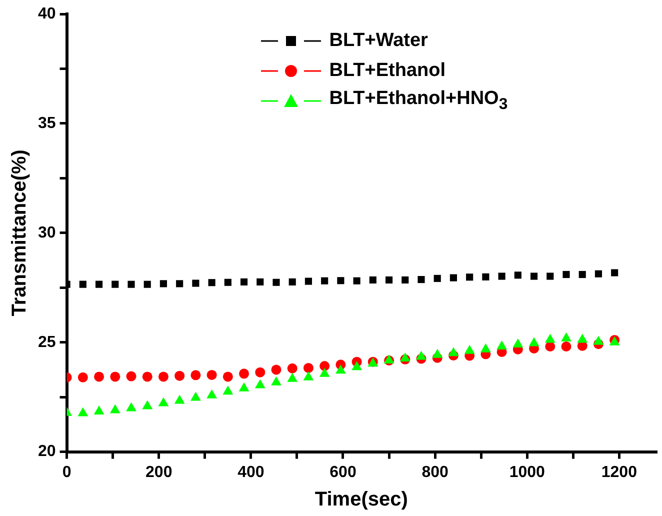 The width and height of the screenshot is (662, 516). What do you see at coordinates (387, 71) in the screenshot?
I see `legend-label: BLT+Ethanol` at bounding box center [387, 71].